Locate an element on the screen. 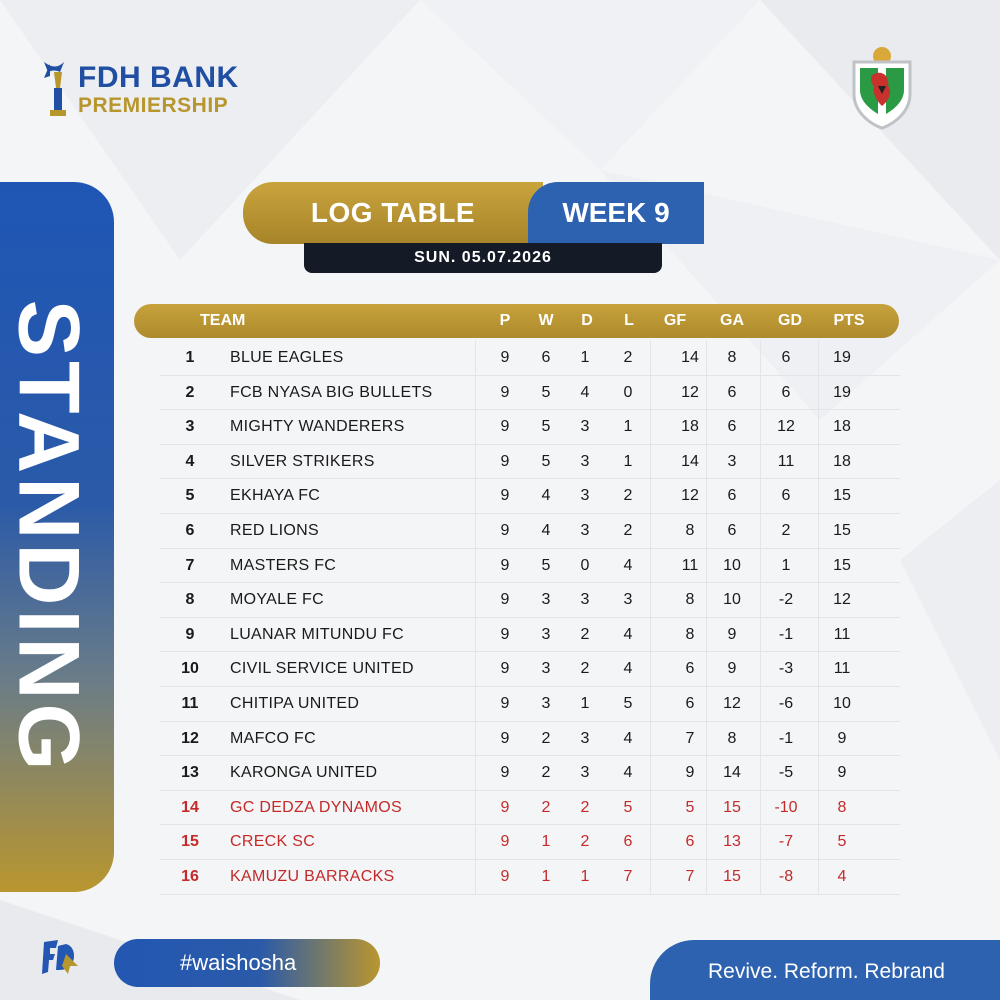  week-badge: WEEK 9 is located at coordinates (616, 213).